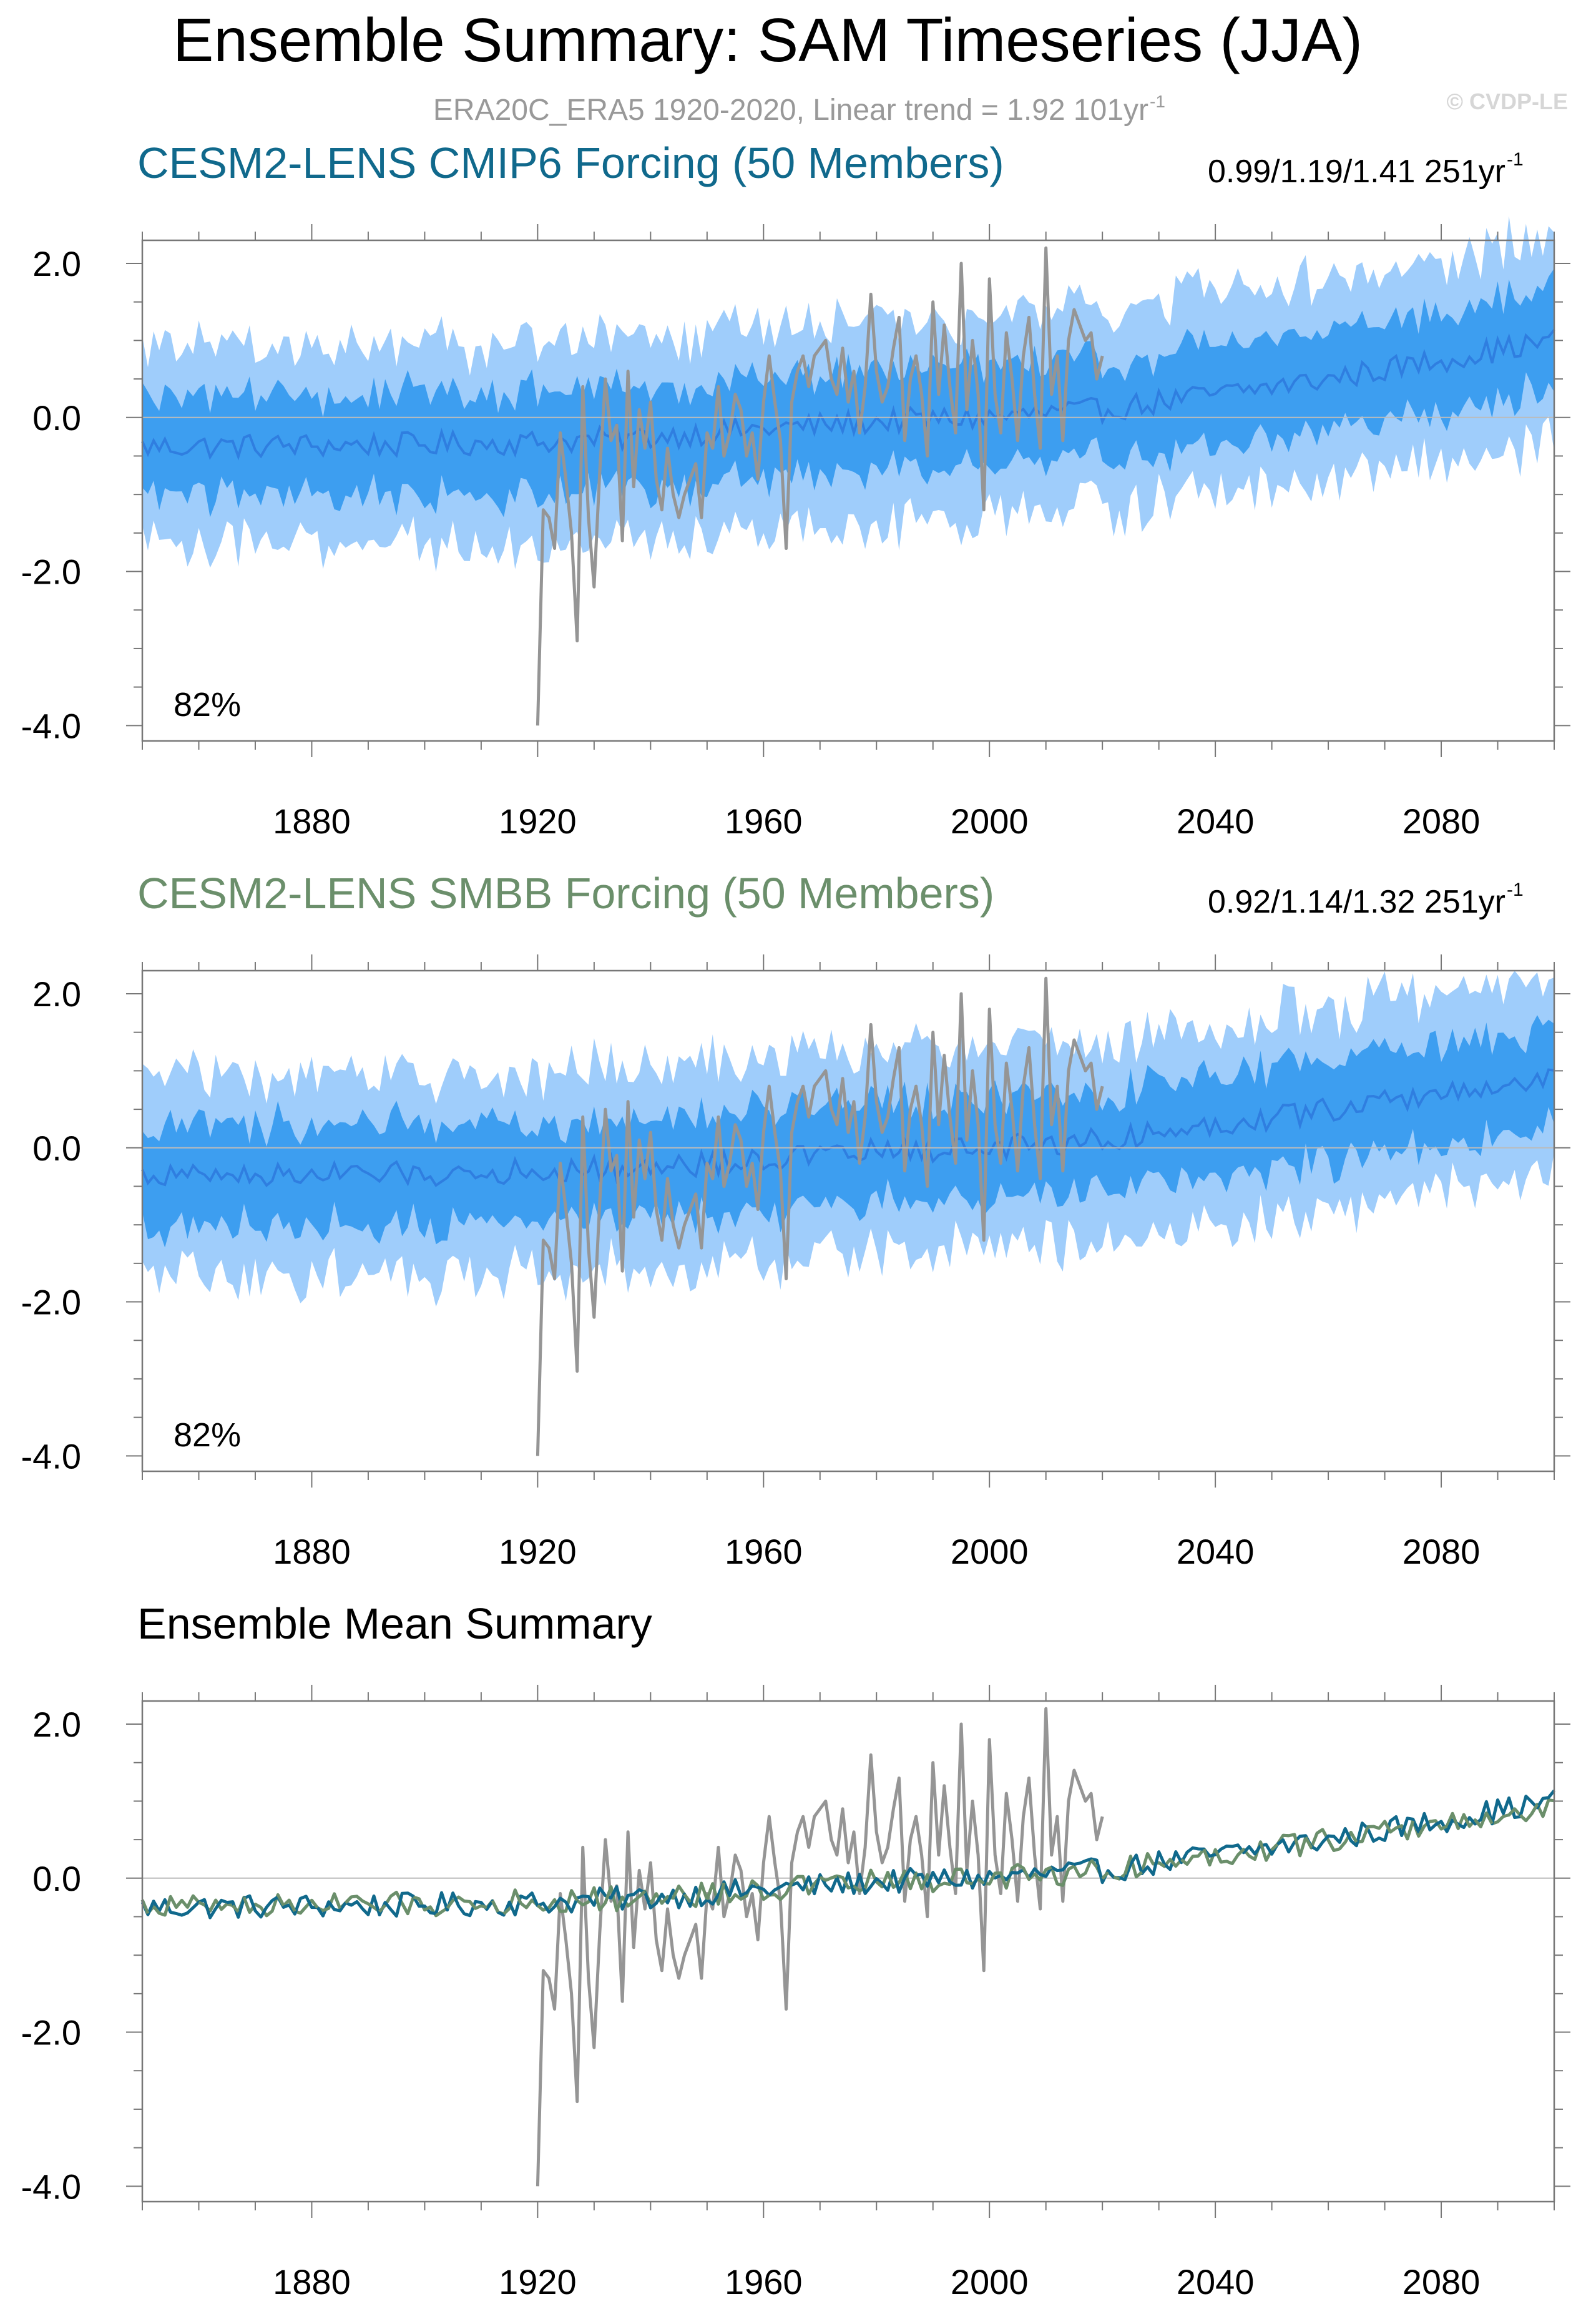 This screenshot has height=2314, width=1596. What do you see at coordinates (1516, 159) in the screenshot?
I see `trend-label-cmip6-superscript: -1` at bounding box center [1516, 159].